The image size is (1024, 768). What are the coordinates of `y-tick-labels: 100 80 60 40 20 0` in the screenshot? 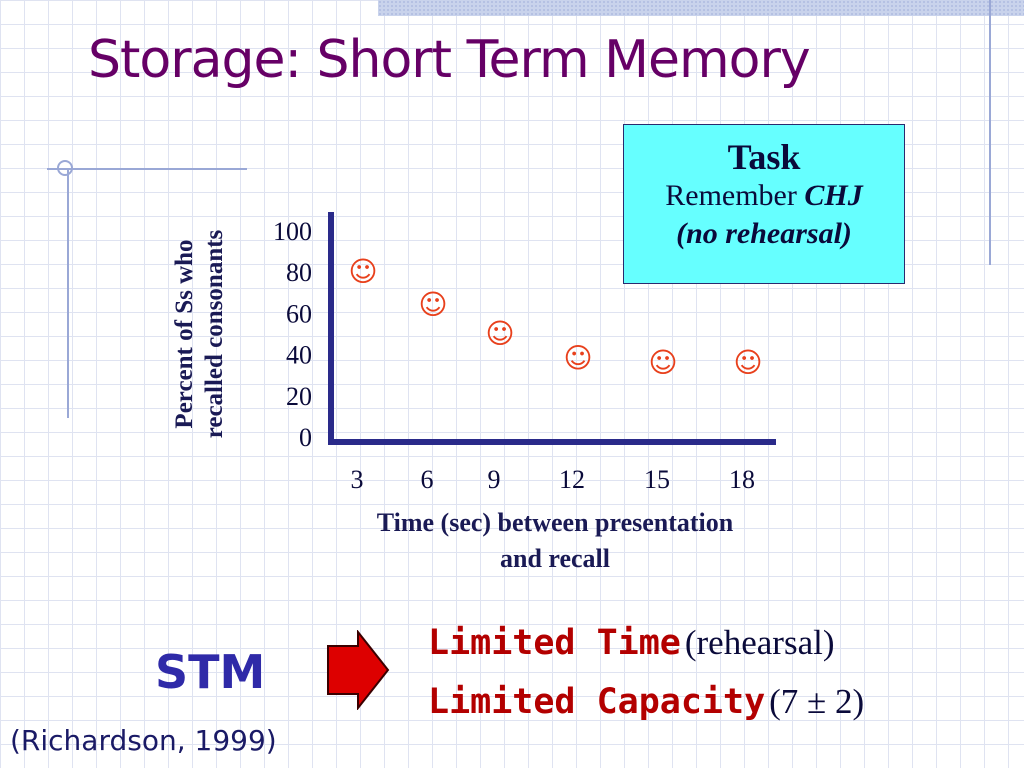 It's located at (292, 334).